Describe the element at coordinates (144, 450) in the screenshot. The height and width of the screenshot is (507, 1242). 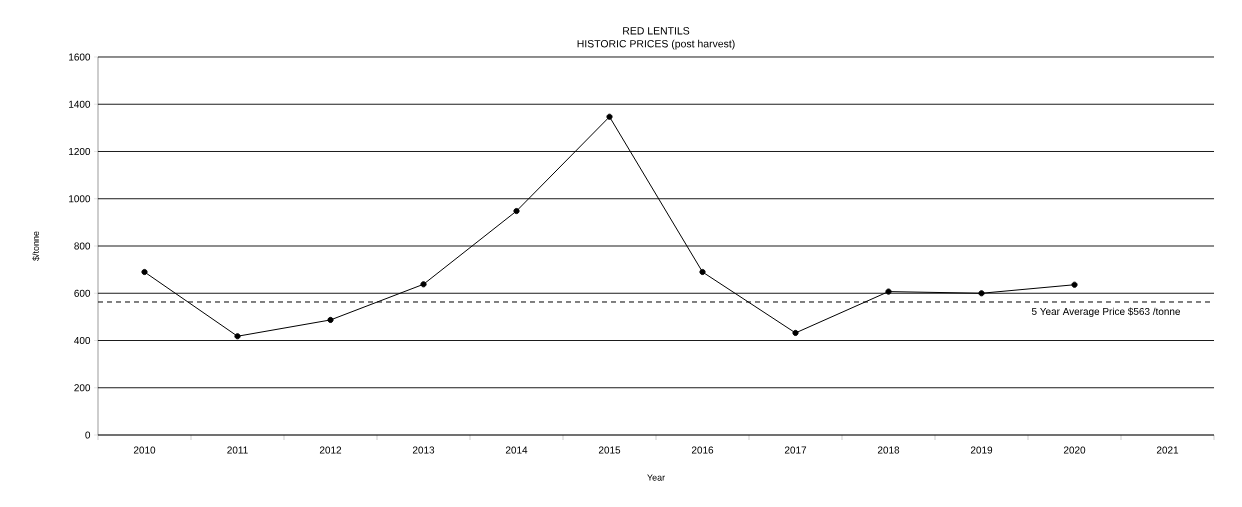
I see `x-tick-label: 2010` at that location.